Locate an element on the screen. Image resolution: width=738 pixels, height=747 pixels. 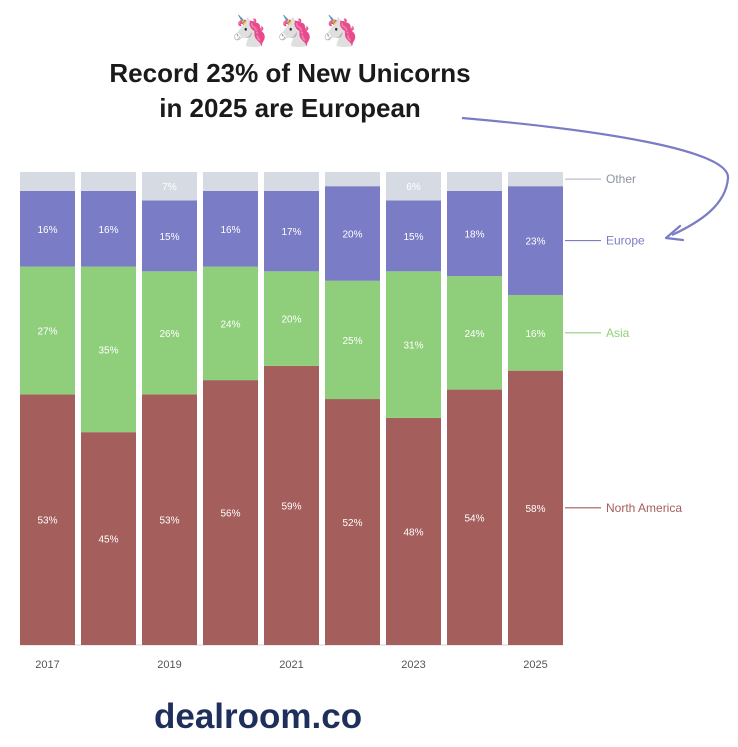
data-label-europe: 18% is located at coordinates (474, 234).